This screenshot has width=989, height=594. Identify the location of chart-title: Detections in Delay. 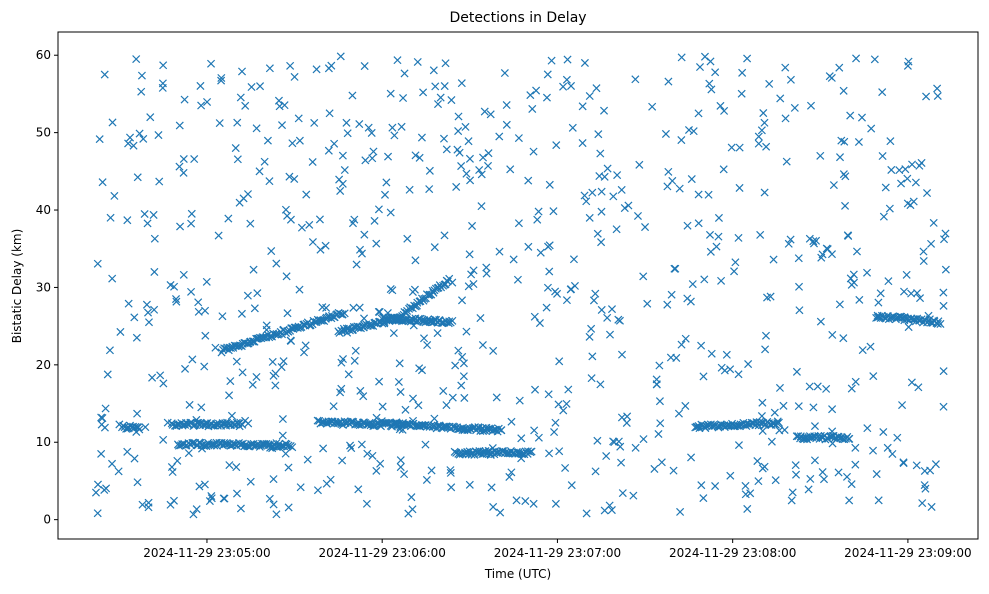
(517, 18).